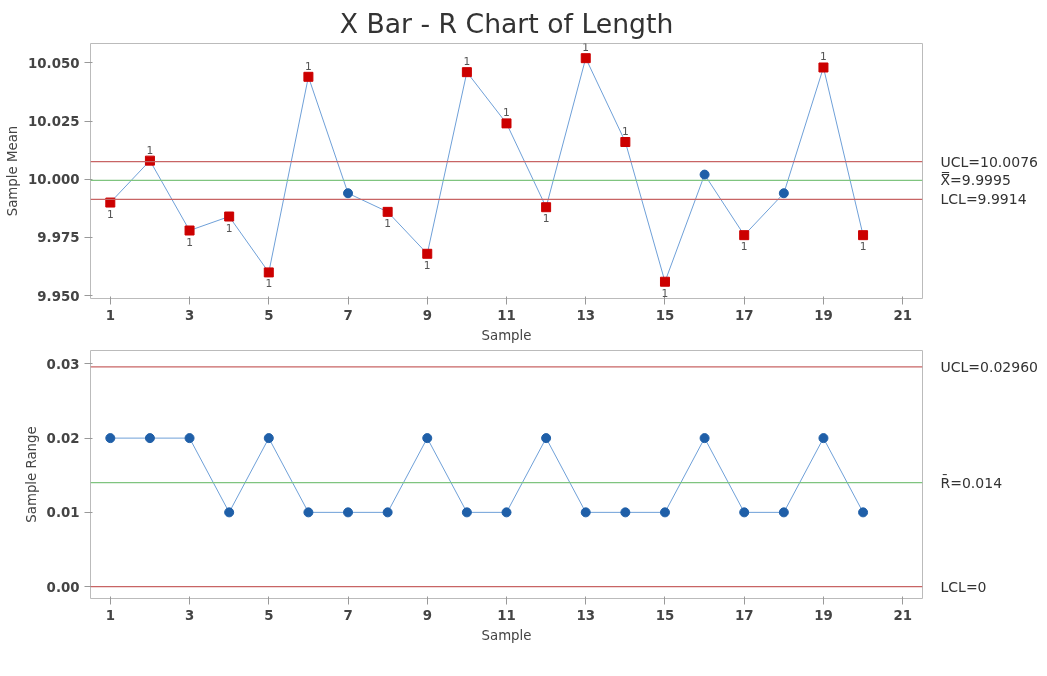  What do you see at coordinates (63, 364) in the screenshot?
I see `y-tick-label: 0.03` at bounding box center [63, 364].